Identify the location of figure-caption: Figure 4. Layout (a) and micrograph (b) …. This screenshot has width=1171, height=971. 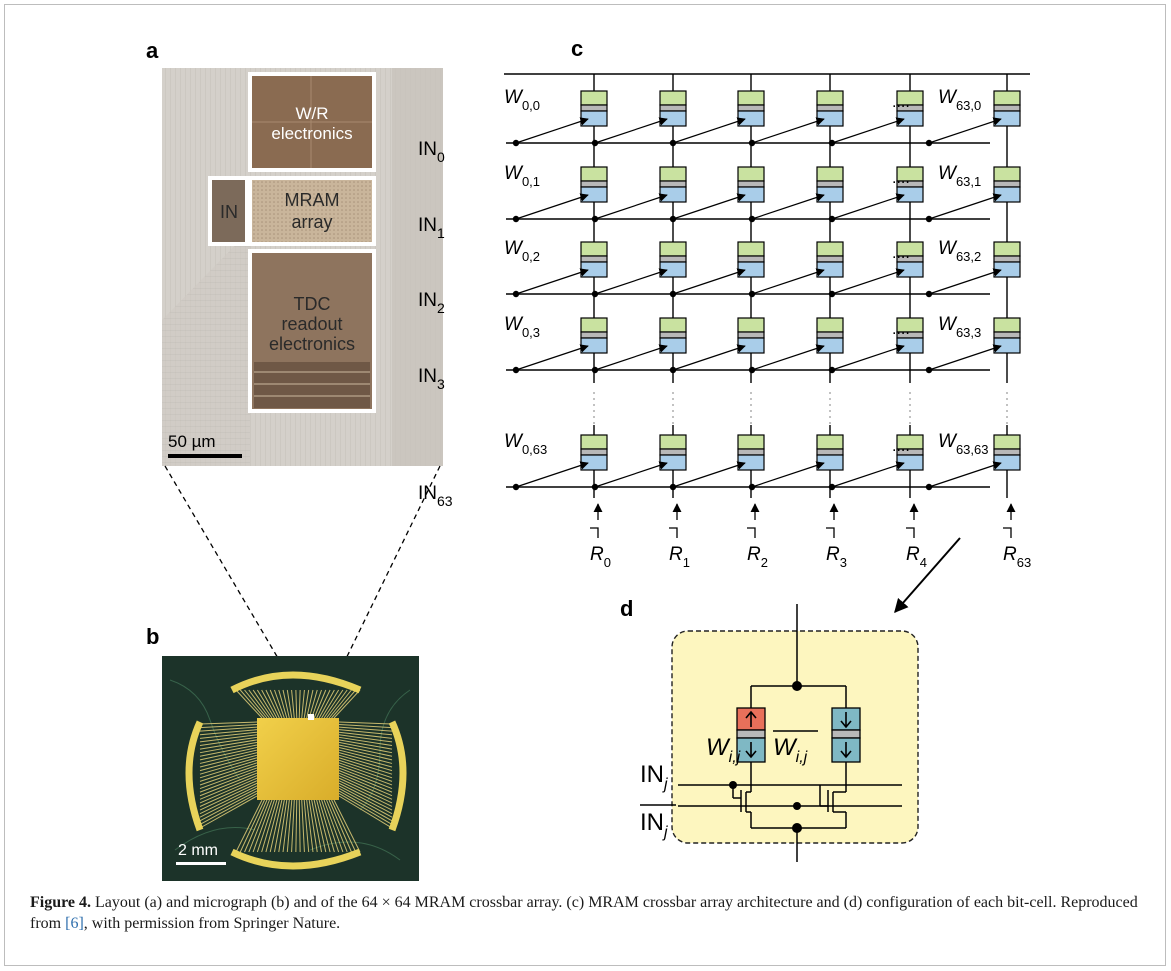
(585, 913).